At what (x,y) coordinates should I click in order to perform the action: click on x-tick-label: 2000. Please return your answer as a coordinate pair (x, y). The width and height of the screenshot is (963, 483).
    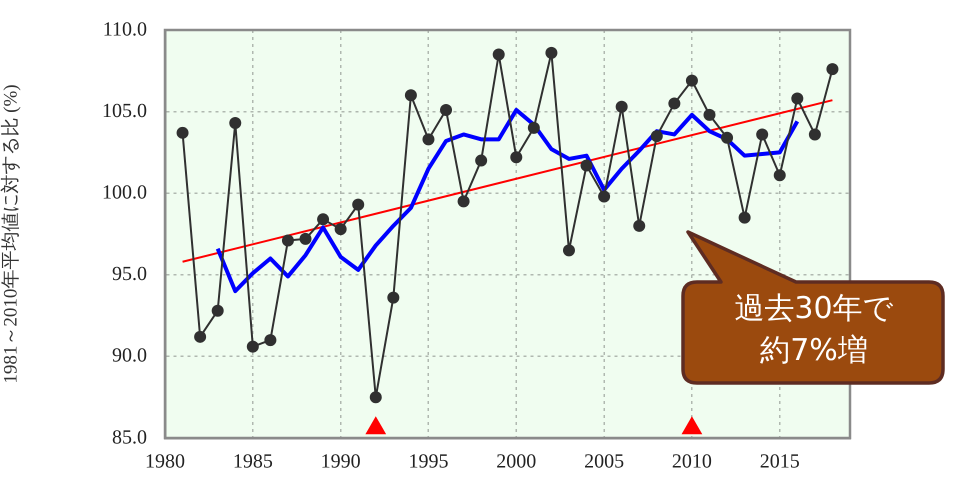
    Looking at the image, I should click on (516, 461).